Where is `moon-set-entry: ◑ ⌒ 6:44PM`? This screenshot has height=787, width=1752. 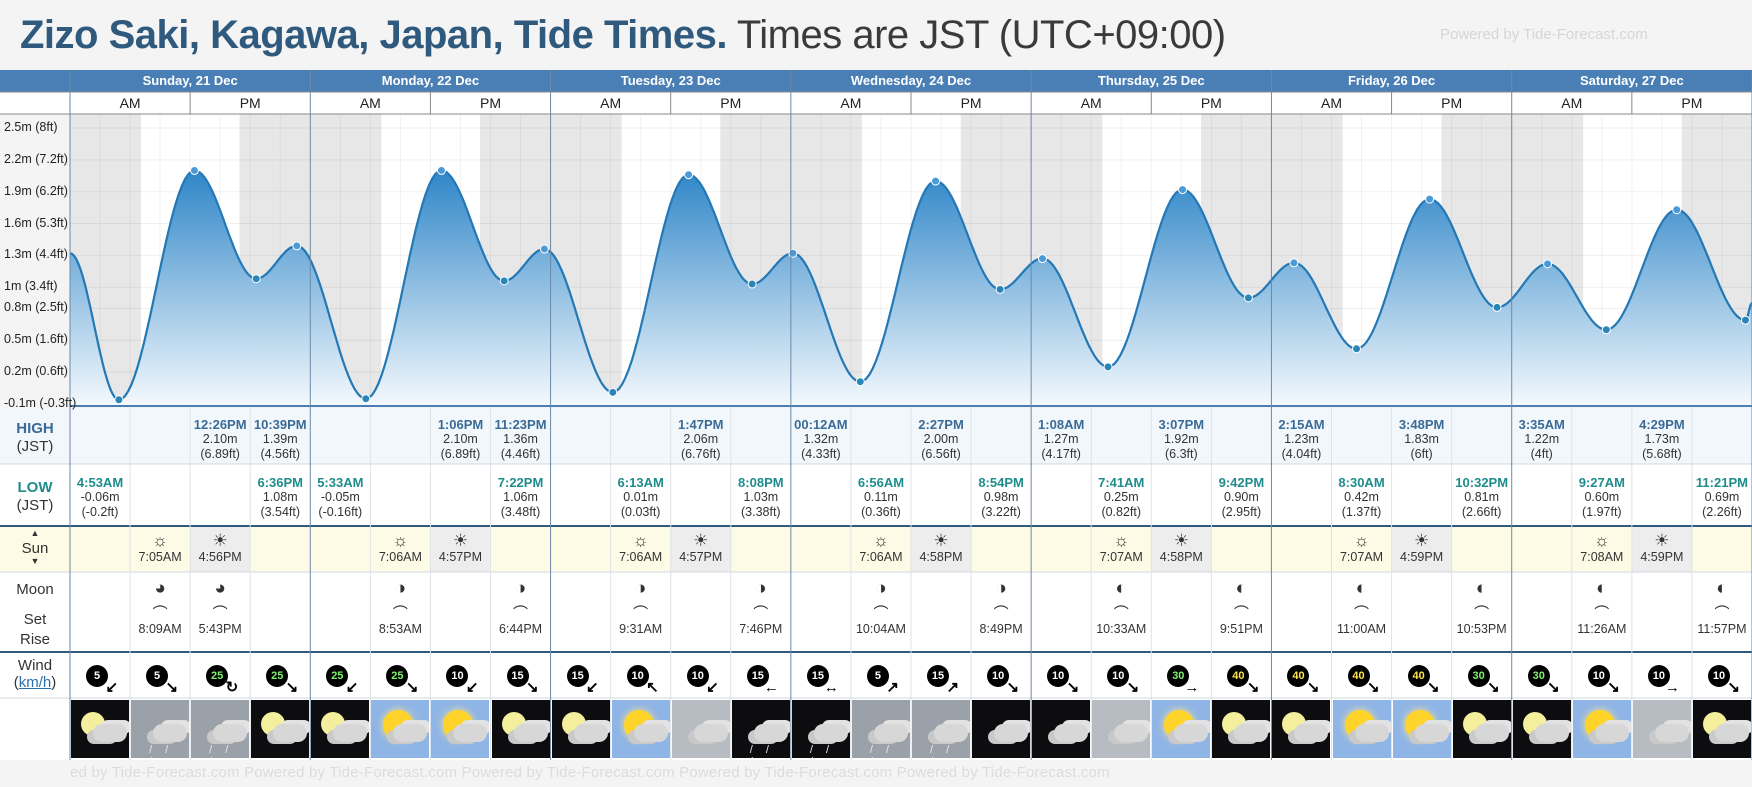
moon-set-entry: ◑ ⌒ 6:44PM is located at coordinates (521, 607).